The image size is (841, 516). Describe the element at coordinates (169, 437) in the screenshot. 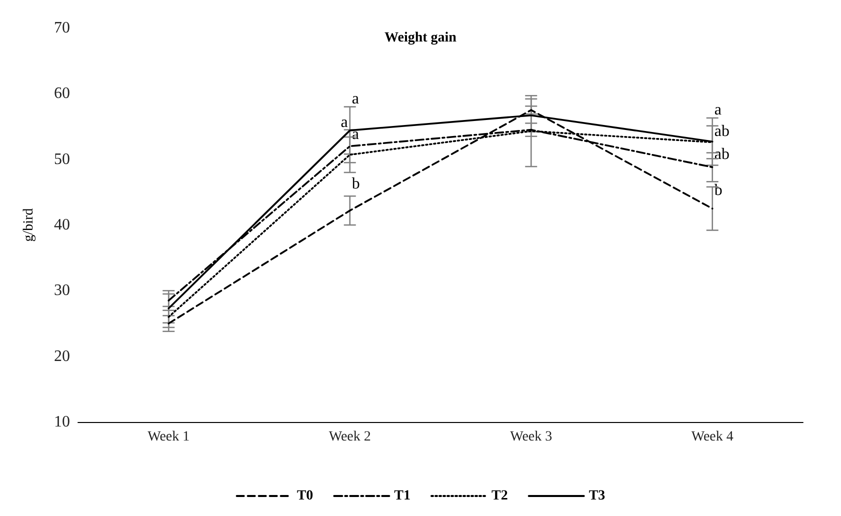

I see `x-tick-label: Week 1` at that location.